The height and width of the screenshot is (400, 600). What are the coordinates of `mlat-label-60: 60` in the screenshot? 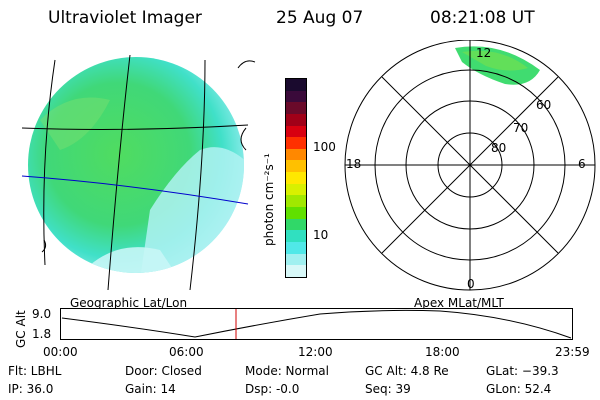 It's located at (544, 105).